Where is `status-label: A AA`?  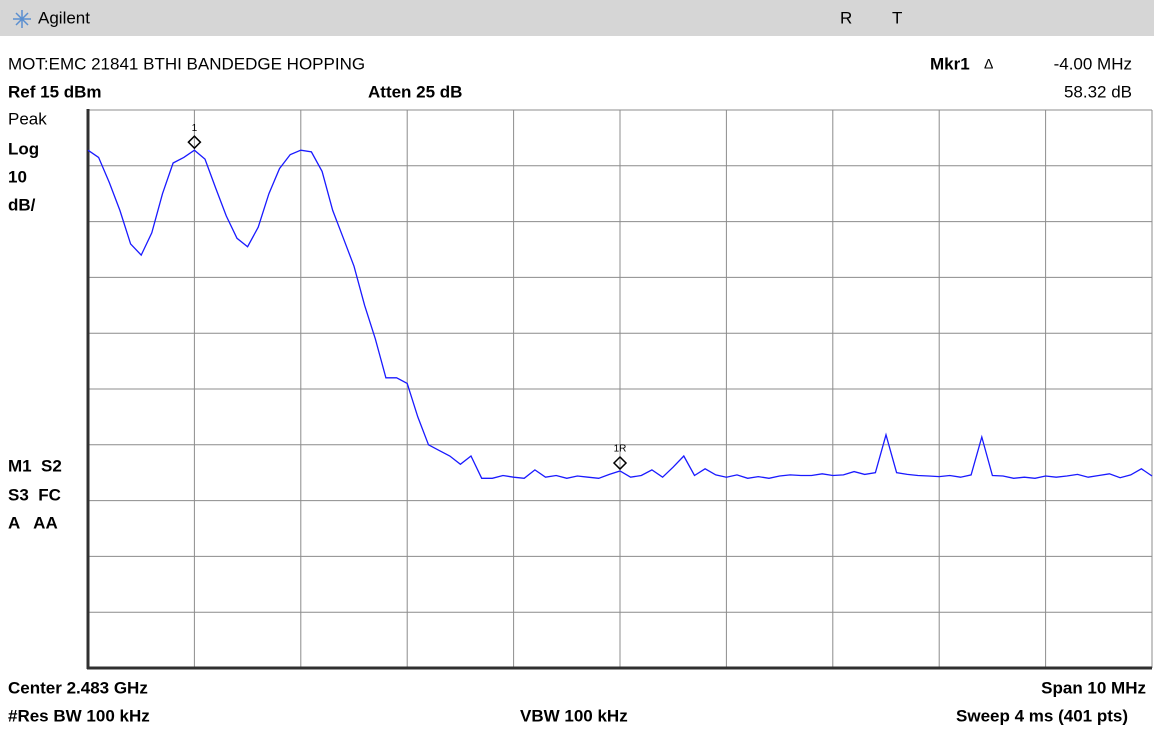
status-label: A AA is located at coordinates (33, 522).